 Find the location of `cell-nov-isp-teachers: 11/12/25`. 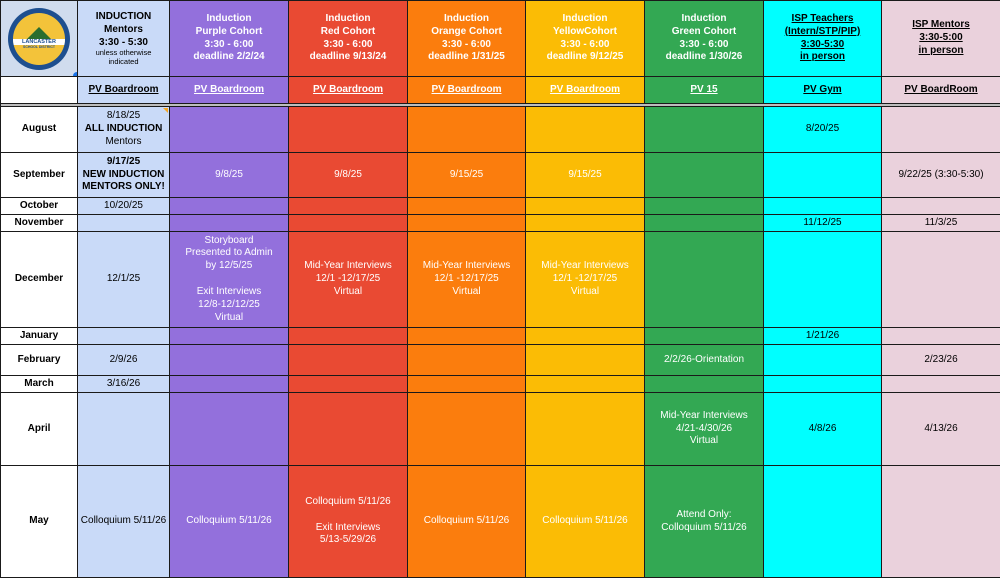

cell-nov-isp-teachers: 11/12/25 is located at coordinates (823, 223).